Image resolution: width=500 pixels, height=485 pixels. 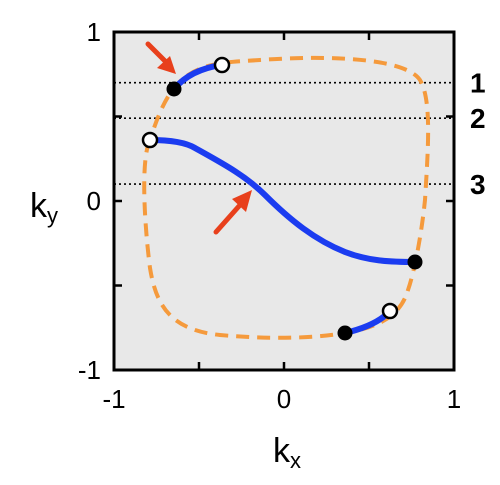 What do you see at coordinates (478, 118) in the screenshot?
I see `reference-line-label: 2` at bounding box center [478, 118].